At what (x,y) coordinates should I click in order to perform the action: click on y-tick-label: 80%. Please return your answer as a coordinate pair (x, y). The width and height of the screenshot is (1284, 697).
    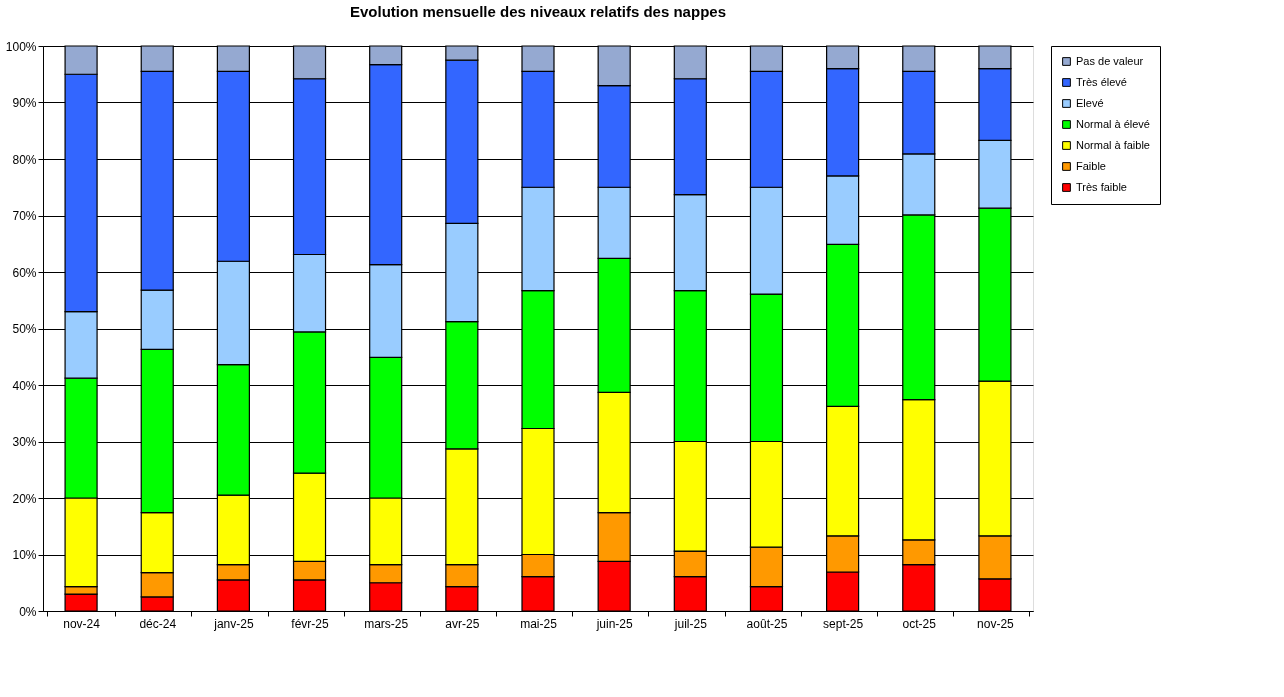
    Looking at the image, I should click on (24, 159).